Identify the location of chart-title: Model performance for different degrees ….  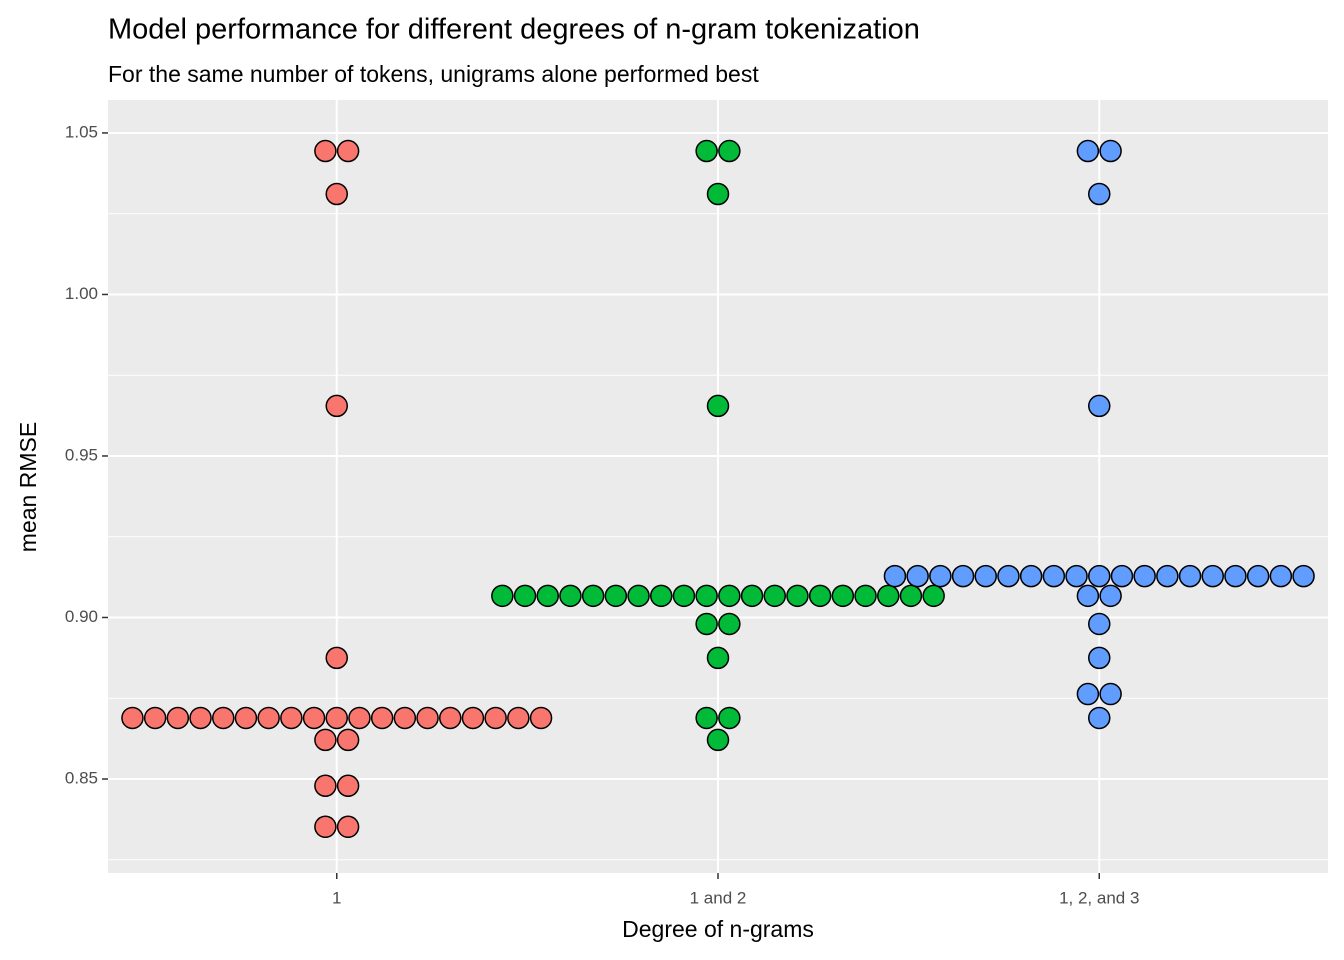
(514, 30).